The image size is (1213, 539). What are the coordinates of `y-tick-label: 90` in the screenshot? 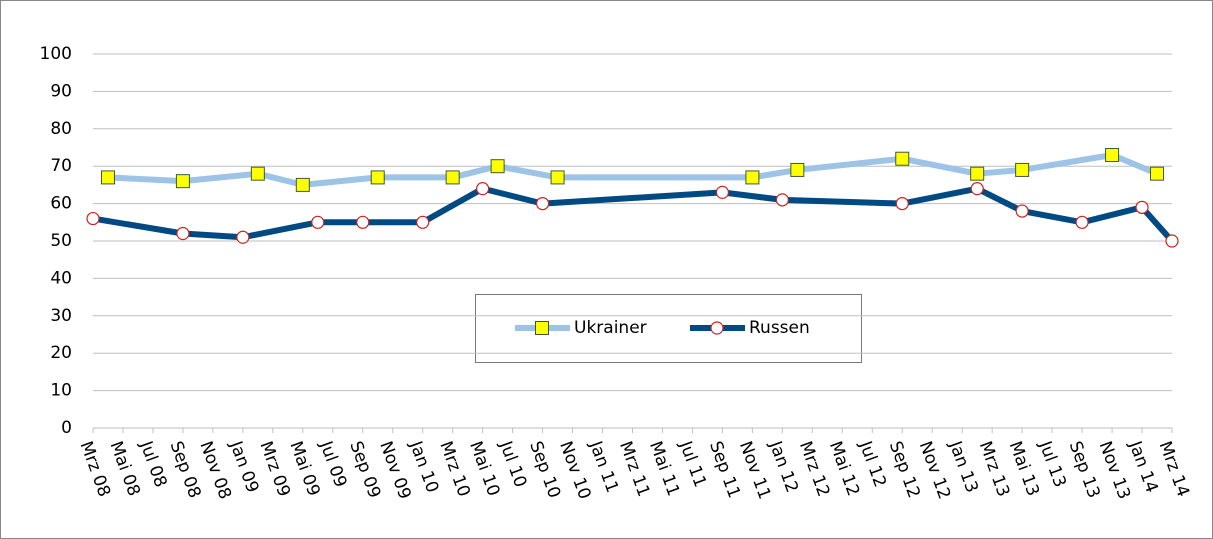 It's located at (61, 91).